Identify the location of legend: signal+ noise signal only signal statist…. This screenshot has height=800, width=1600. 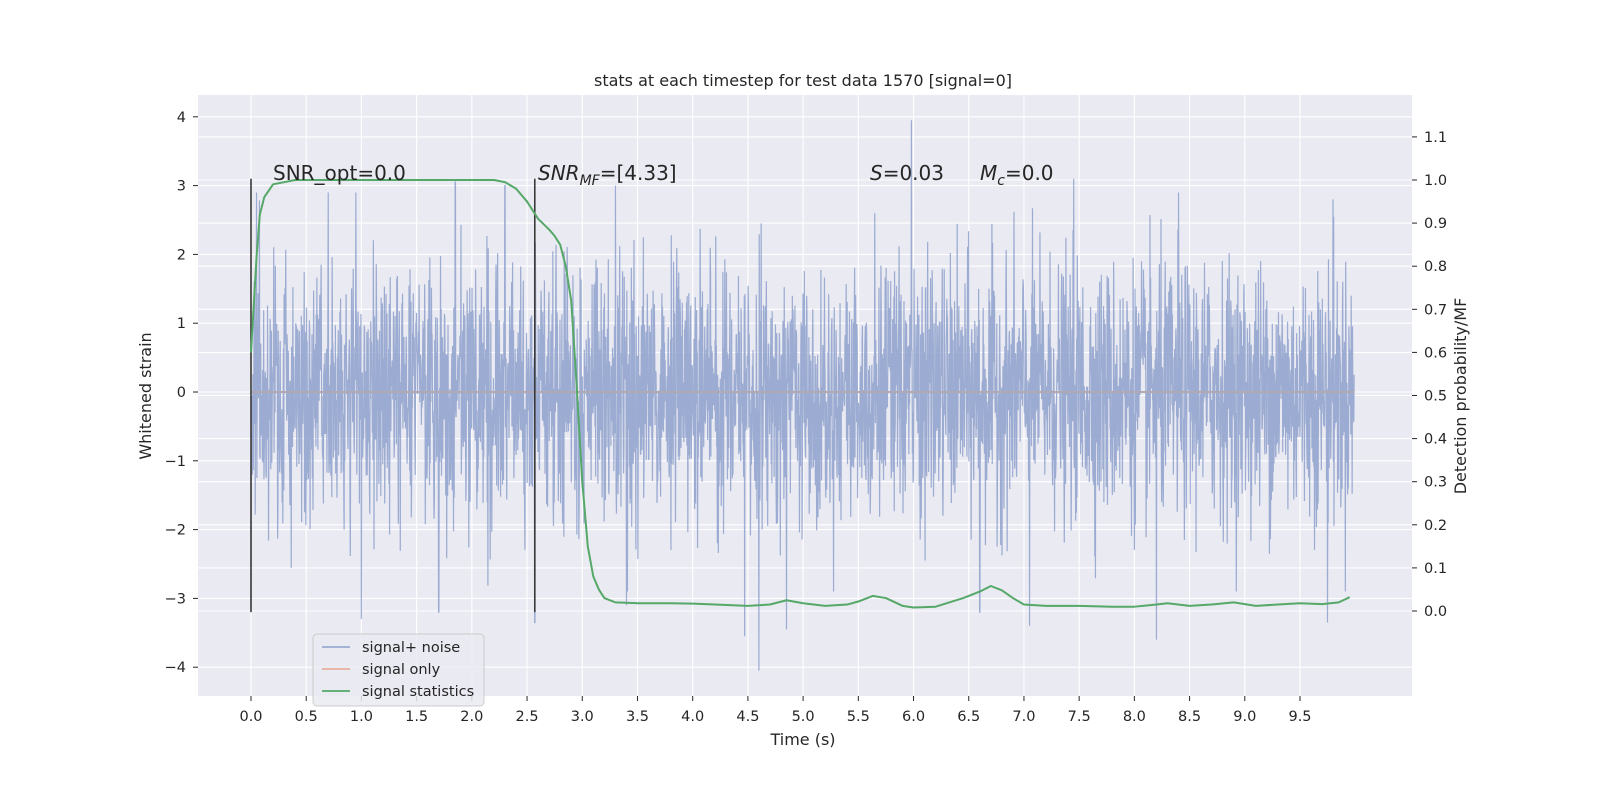
(398, 670).